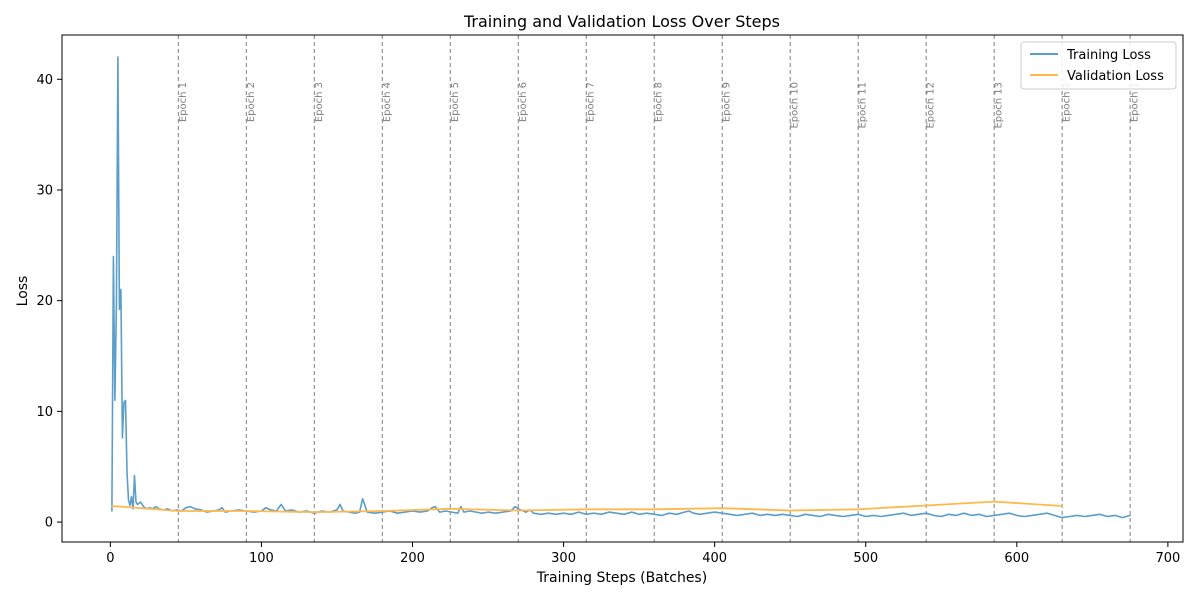 The height and width of the screenshot is (604, 1200). I want to click on y-tick-label: 0, so click(49, 523).